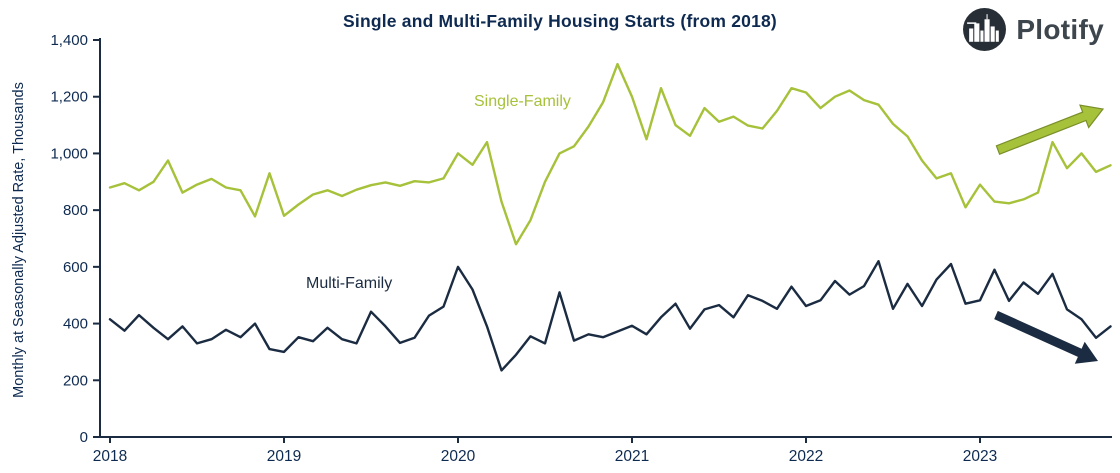 This screenshot has width=1120, height=473. Describe the element at coordinates (284, 456) in the screenshot. I see `x-tick-label: 2019` at that location.